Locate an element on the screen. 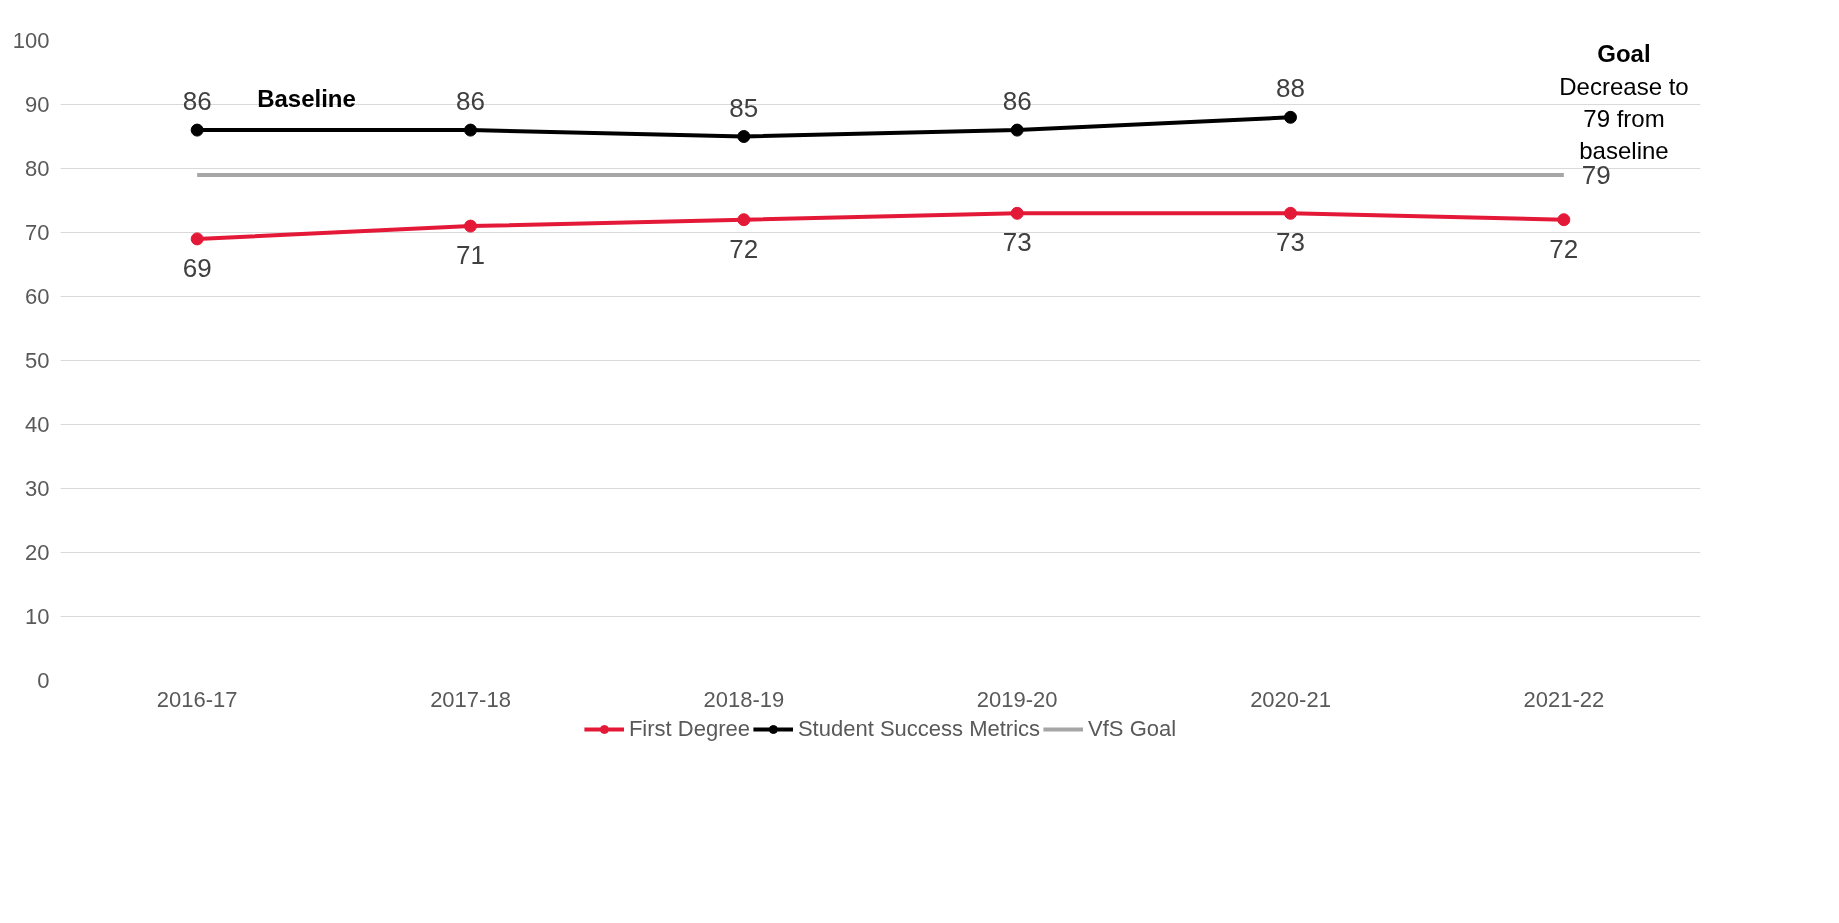 The image size is (1839, 923). x-tick-label: 2020-21 is located at coordinates (1290, 699).